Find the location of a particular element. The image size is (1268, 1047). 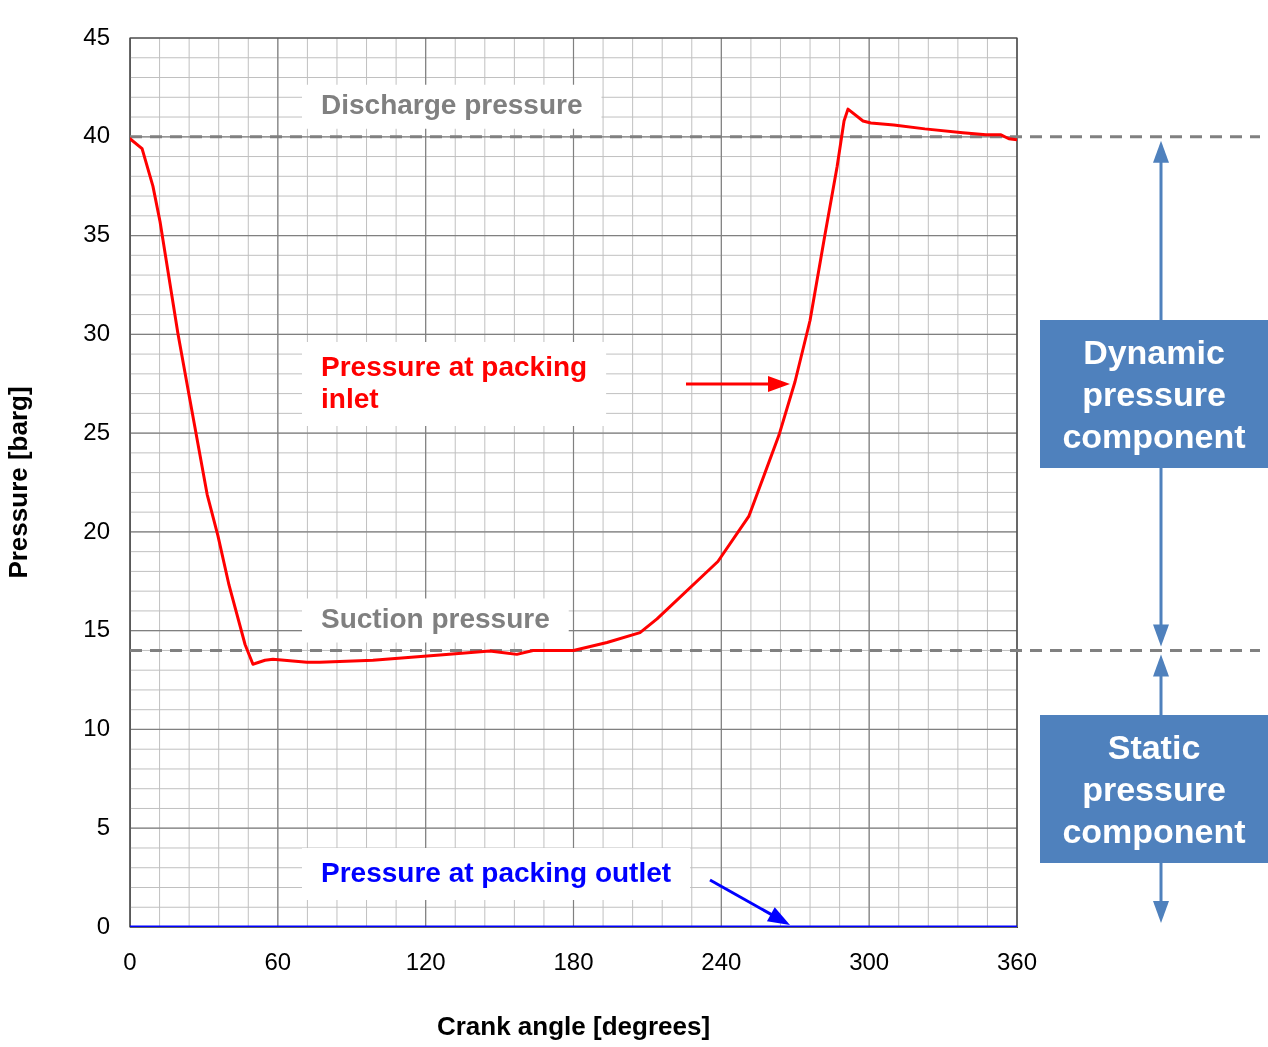

x-tick-label: 240 is located at coordinates (721, 962).